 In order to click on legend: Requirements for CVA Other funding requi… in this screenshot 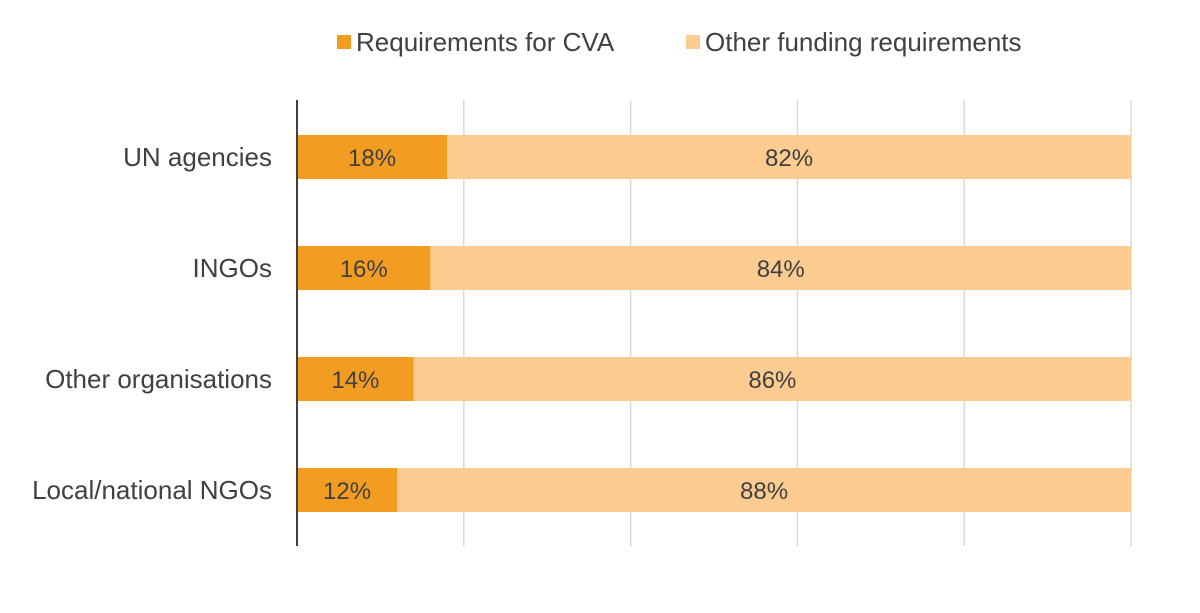, I will do `click(679, 42)`.